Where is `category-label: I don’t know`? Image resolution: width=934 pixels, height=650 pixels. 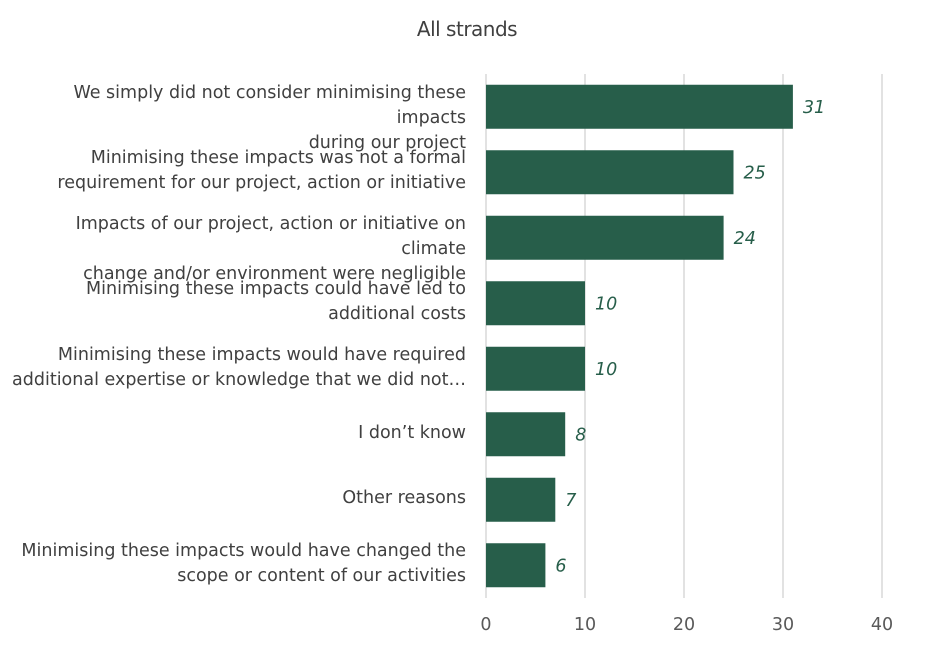 category-label: I don’t know is located at coordinates (412, 432).